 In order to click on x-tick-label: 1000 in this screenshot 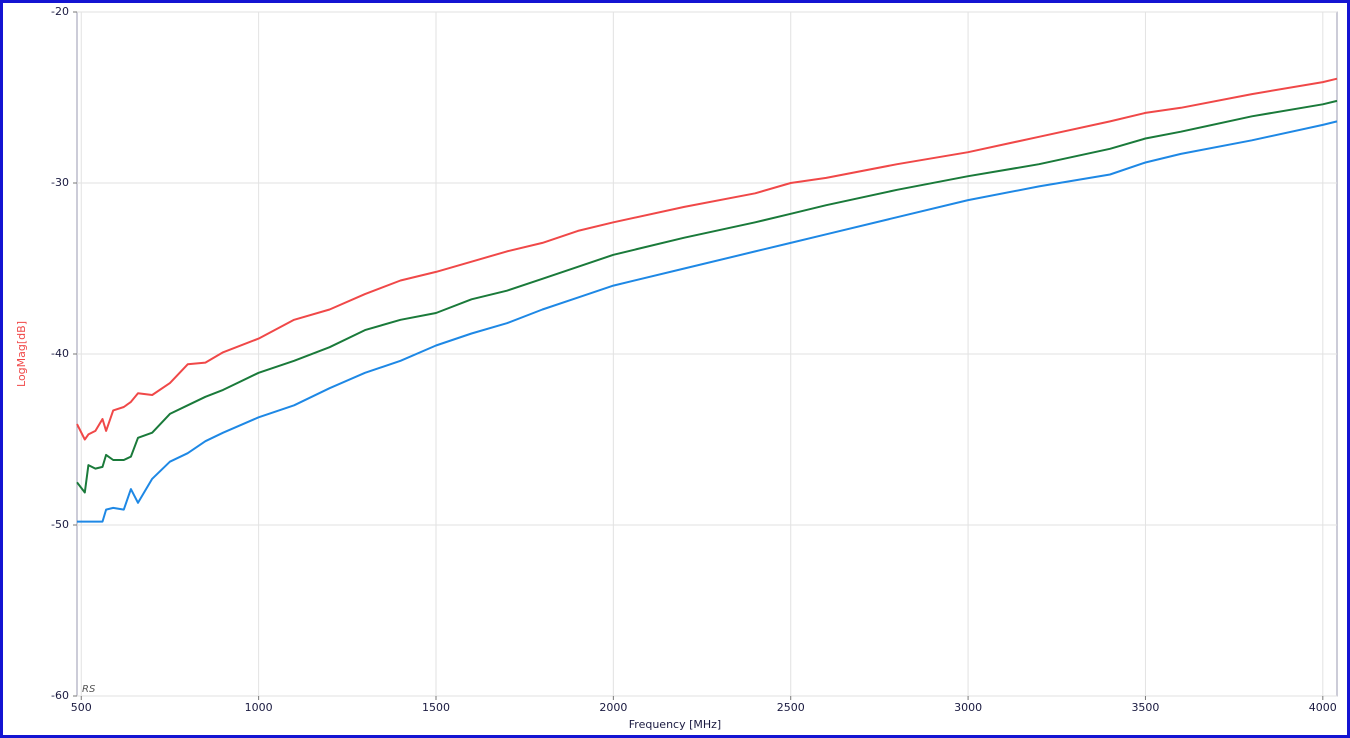, I will do `click(259, 707)`.